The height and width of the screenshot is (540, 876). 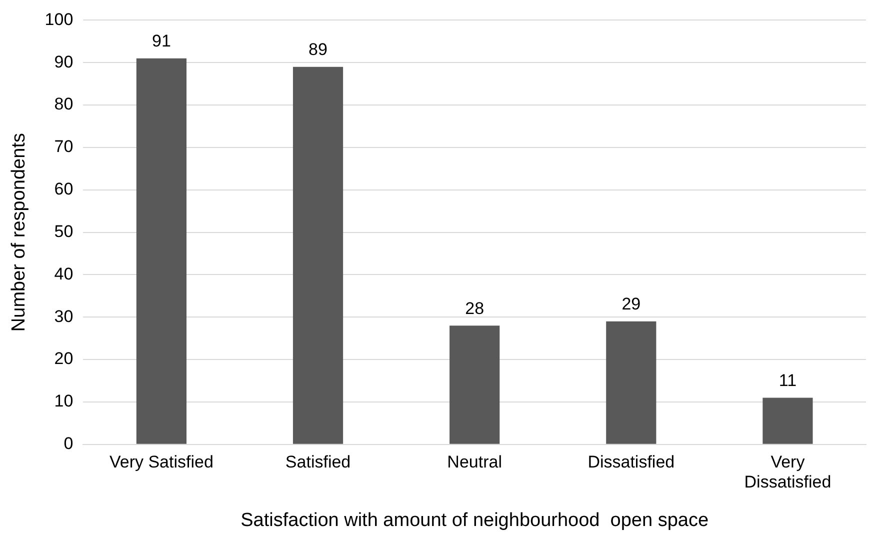 I want to click on x-tick-label: Satisfied, so click(x=318, y=462).